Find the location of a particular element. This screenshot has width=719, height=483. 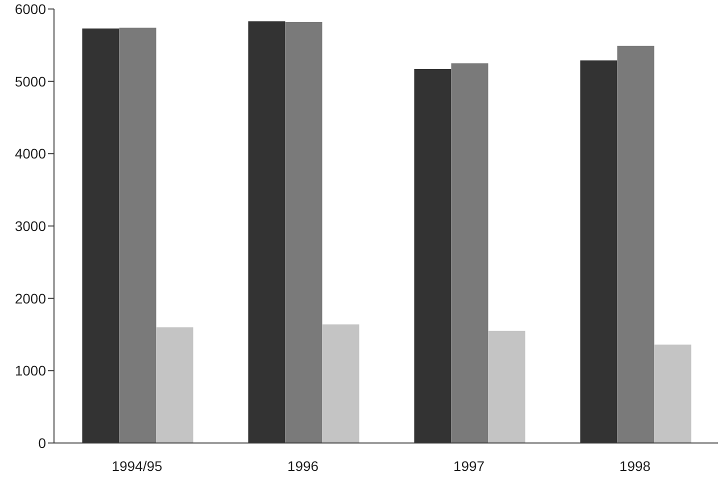

y-tick-label: 0 is located at coordinates (42, 442).